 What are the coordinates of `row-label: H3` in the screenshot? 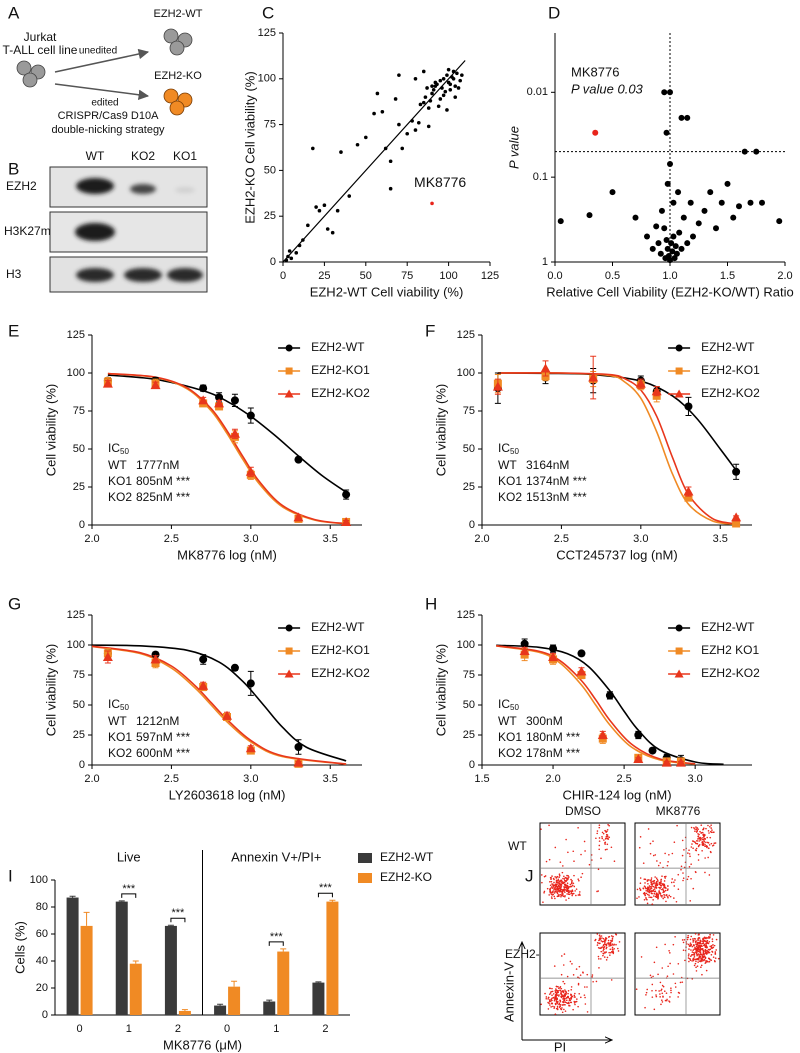 It's located at (14, 274).